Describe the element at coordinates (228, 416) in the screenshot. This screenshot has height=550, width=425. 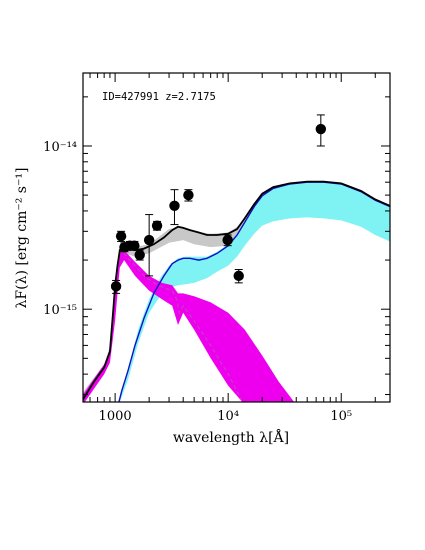
I see `x-tick-label: 10⁴` at that location.